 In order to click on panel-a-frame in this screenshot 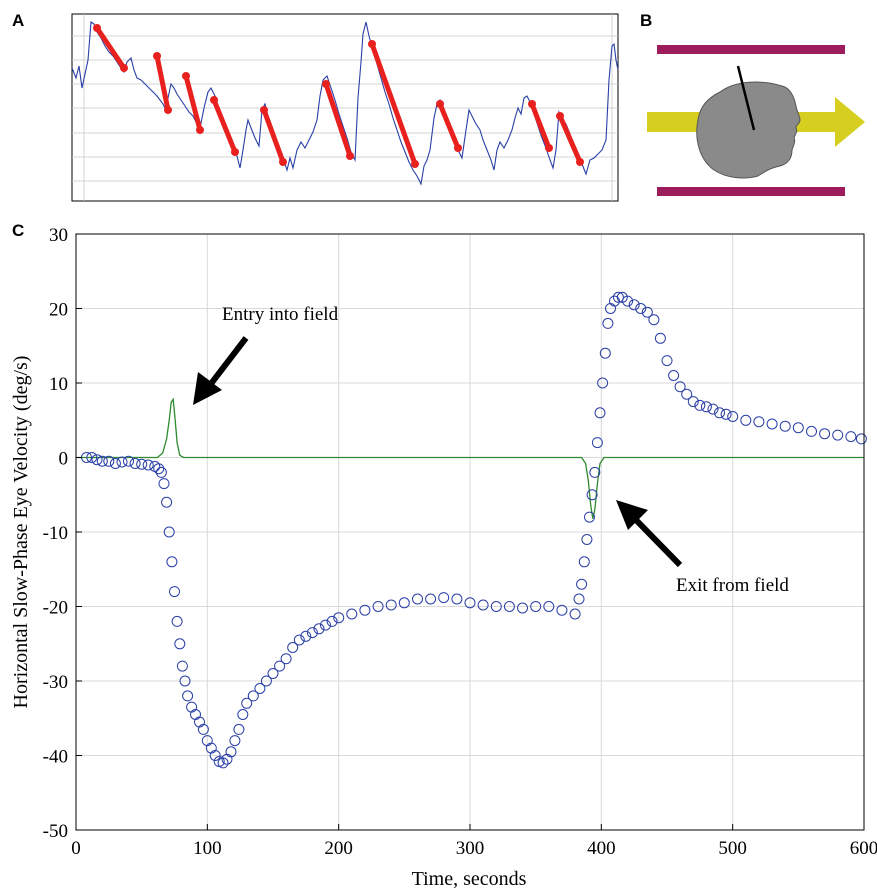, I will do `click(345, 107)`.